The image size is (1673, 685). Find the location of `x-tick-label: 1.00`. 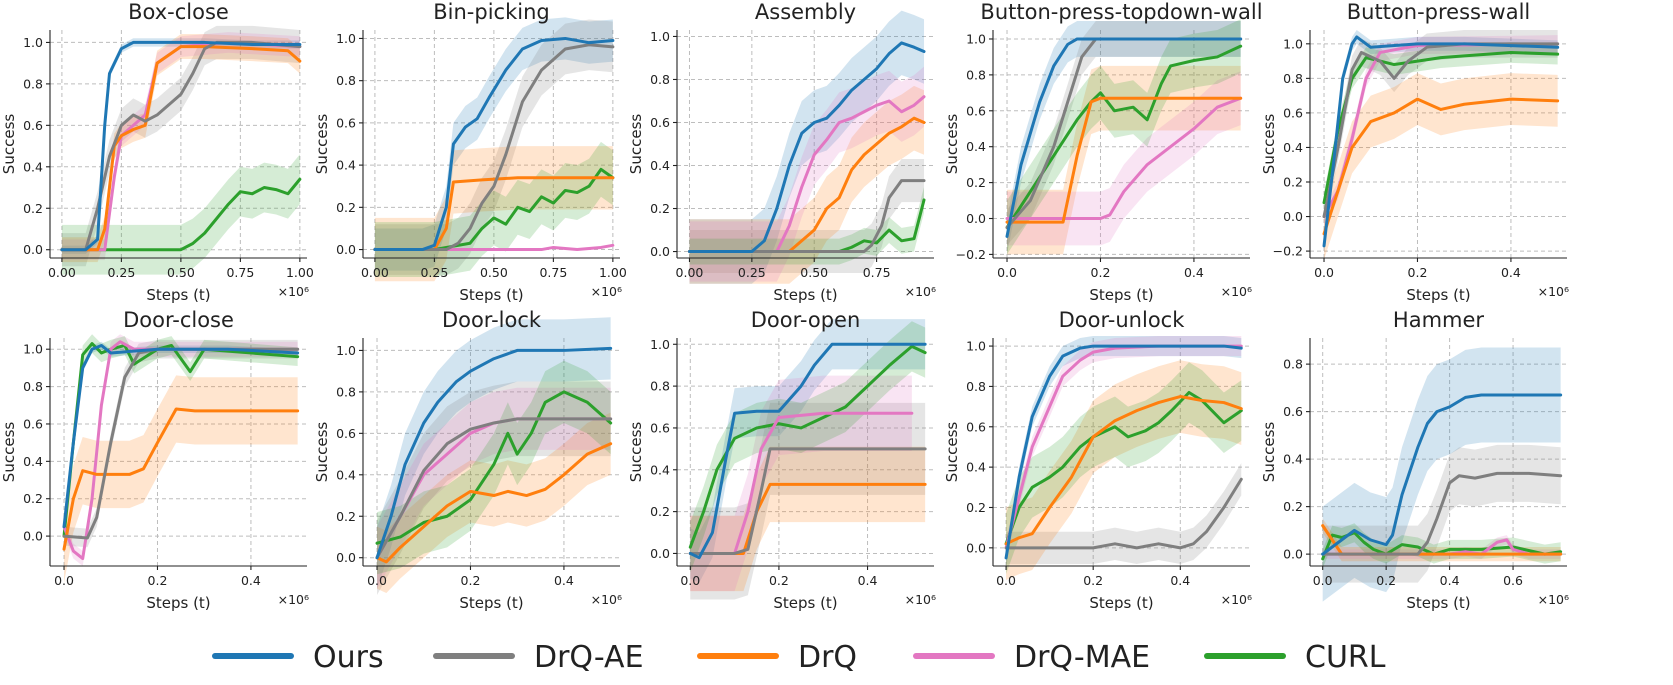

x-tick-label: 1.00 is located at coordinates (300, 272).